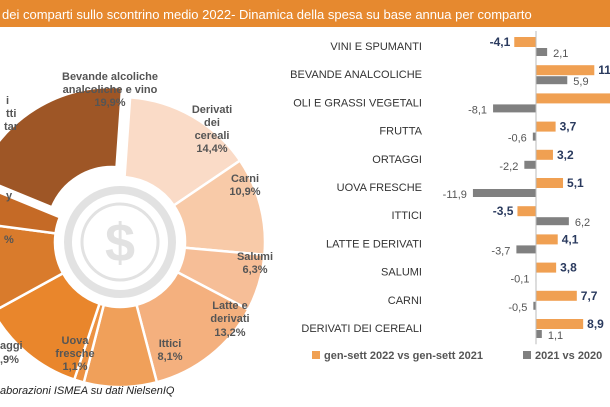 Image resolution: width=610 pixels, height=407 pixels. What do you see at coordinates (87, 391) in the screenshot?
I see `source-note: aborazioni ISMEA su dati NielsenIQ` at bounding box center [87, 391].